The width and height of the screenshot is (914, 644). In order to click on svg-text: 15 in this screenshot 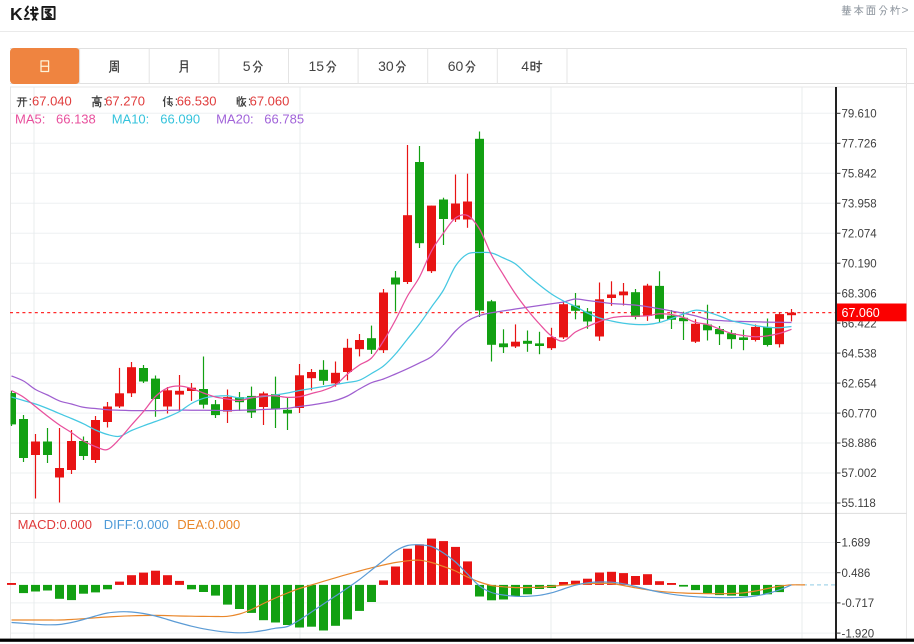, I will do `click(317, 66)`.